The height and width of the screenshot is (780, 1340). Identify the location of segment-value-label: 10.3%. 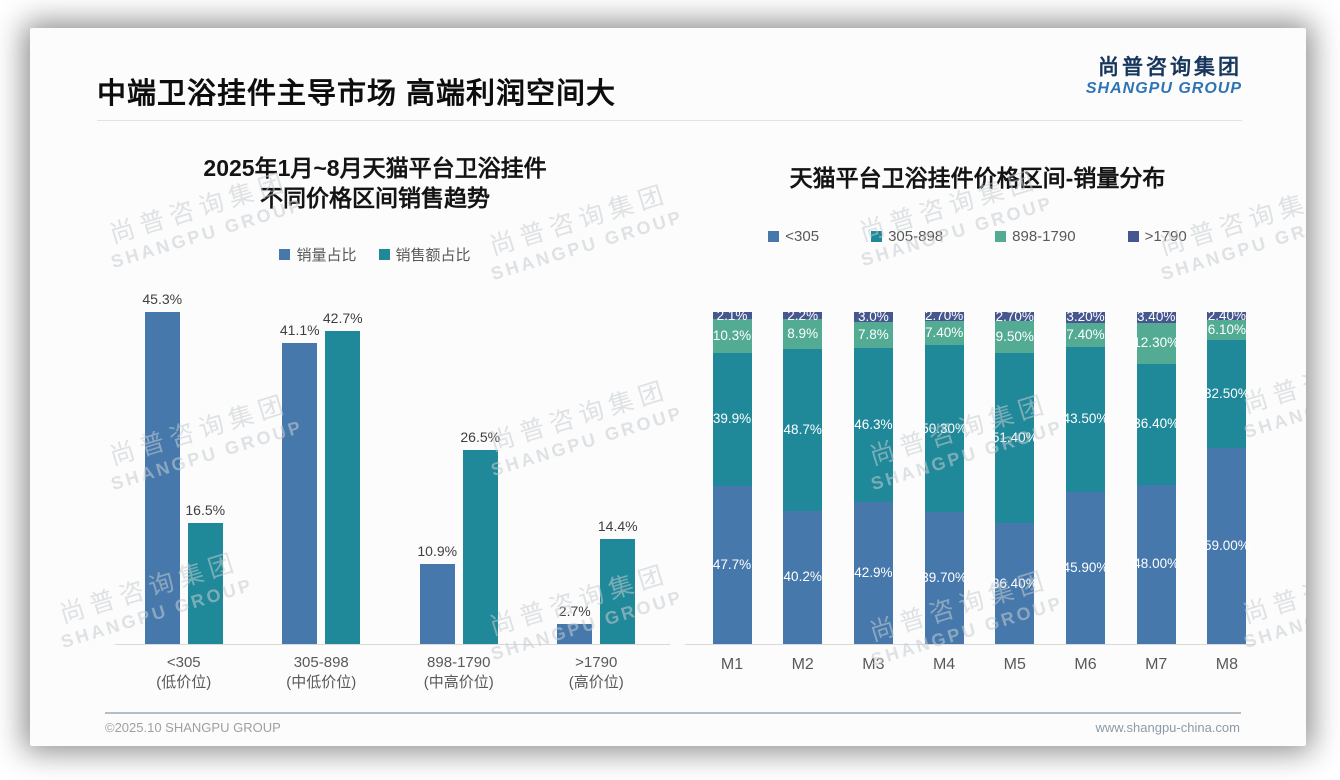
(732, 336).